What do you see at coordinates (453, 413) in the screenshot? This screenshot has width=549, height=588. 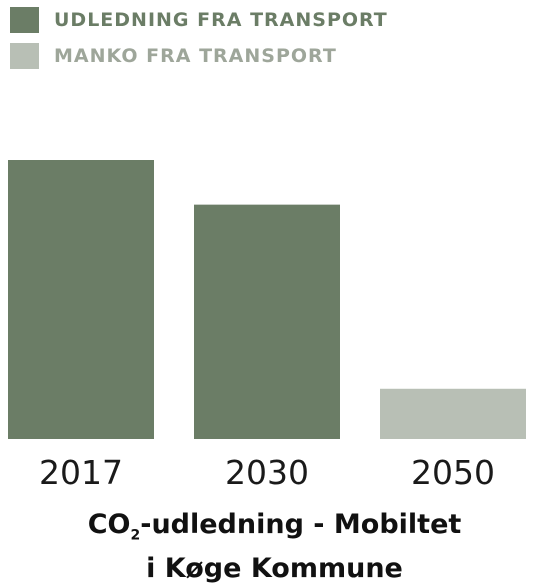 I see `bar-manko-2050` at bounding box center [453, 413].